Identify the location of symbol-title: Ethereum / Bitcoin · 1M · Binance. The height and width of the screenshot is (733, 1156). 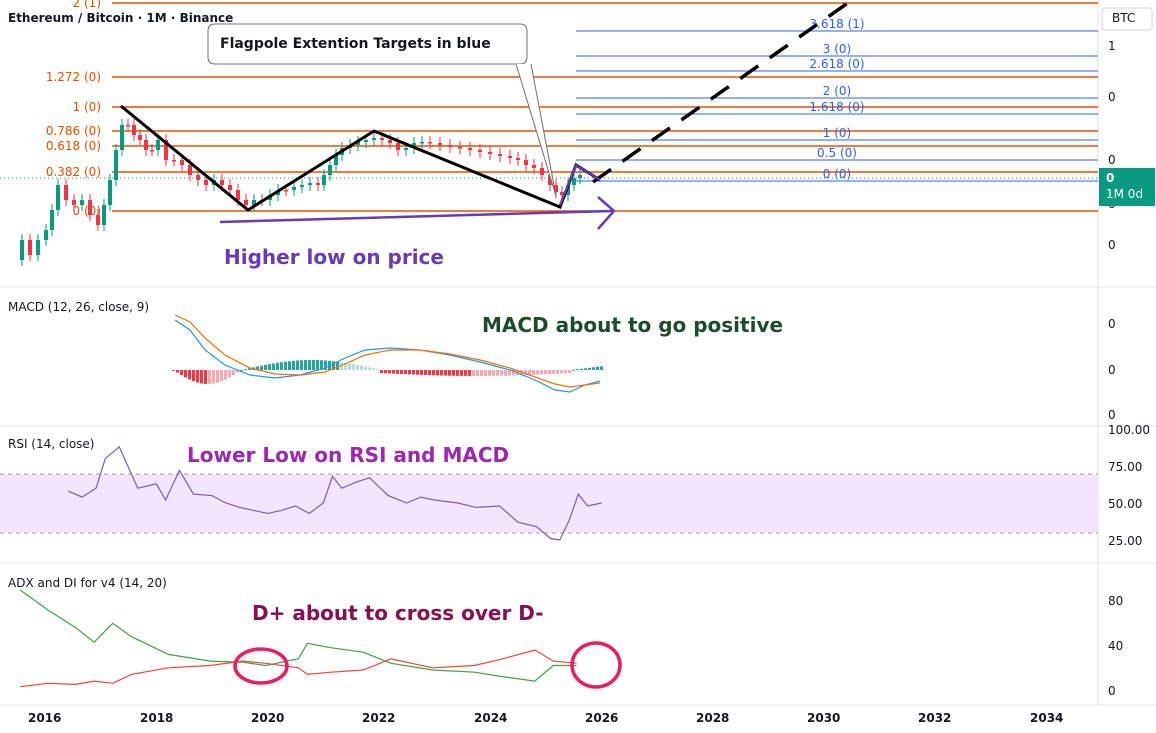
(120, 18).